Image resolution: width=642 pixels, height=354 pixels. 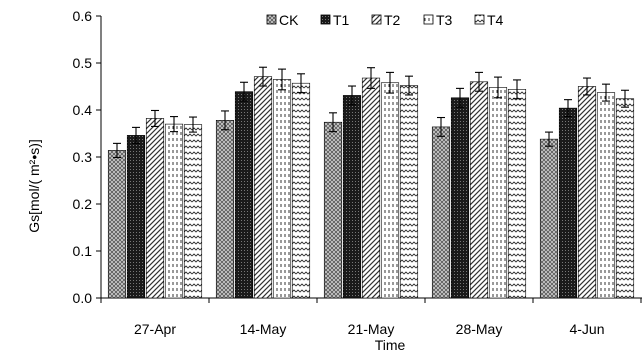 I want to click on bar-ck-21-may, so click(x=333, y=210).